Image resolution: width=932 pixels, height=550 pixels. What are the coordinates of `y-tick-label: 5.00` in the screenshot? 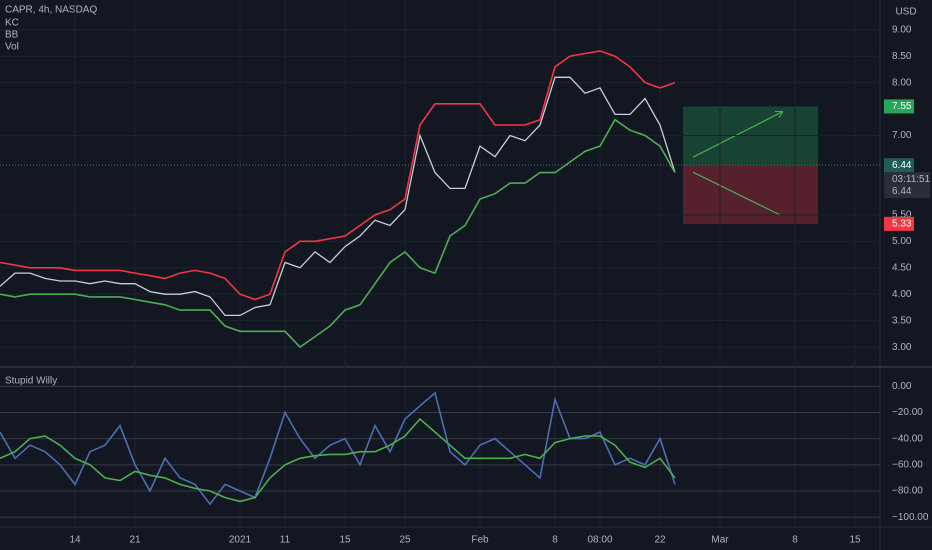 It's located at (902, 241).